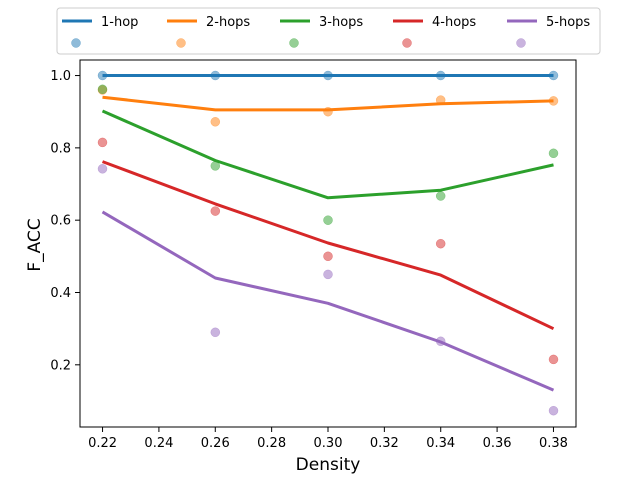 The width and height of the screenshot is (640, 480). I want to click on y-axis-title: F_ACC, so click(35, 244).